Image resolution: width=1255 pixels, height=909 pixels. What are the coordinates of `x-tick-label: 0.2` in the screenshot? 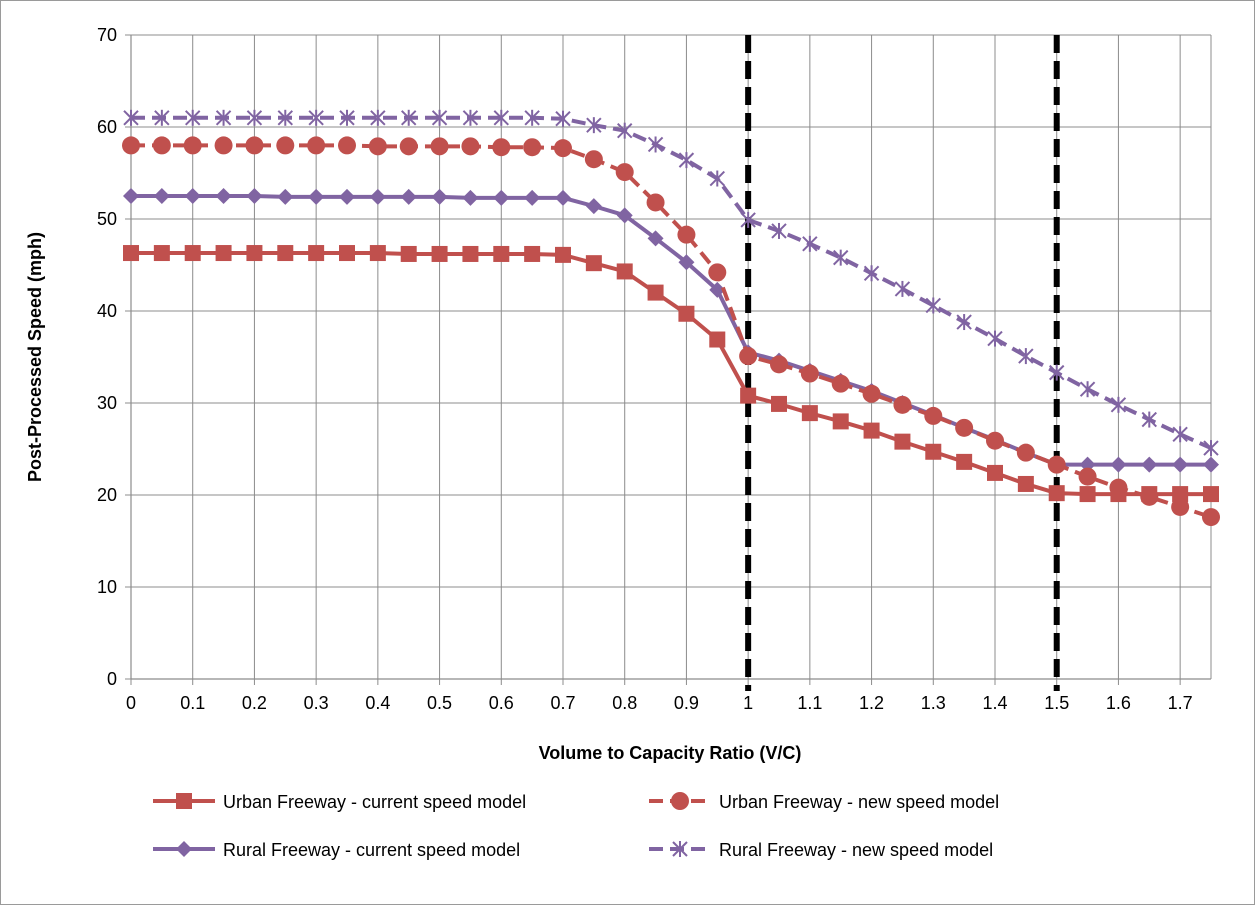 It's located at (254, 703).